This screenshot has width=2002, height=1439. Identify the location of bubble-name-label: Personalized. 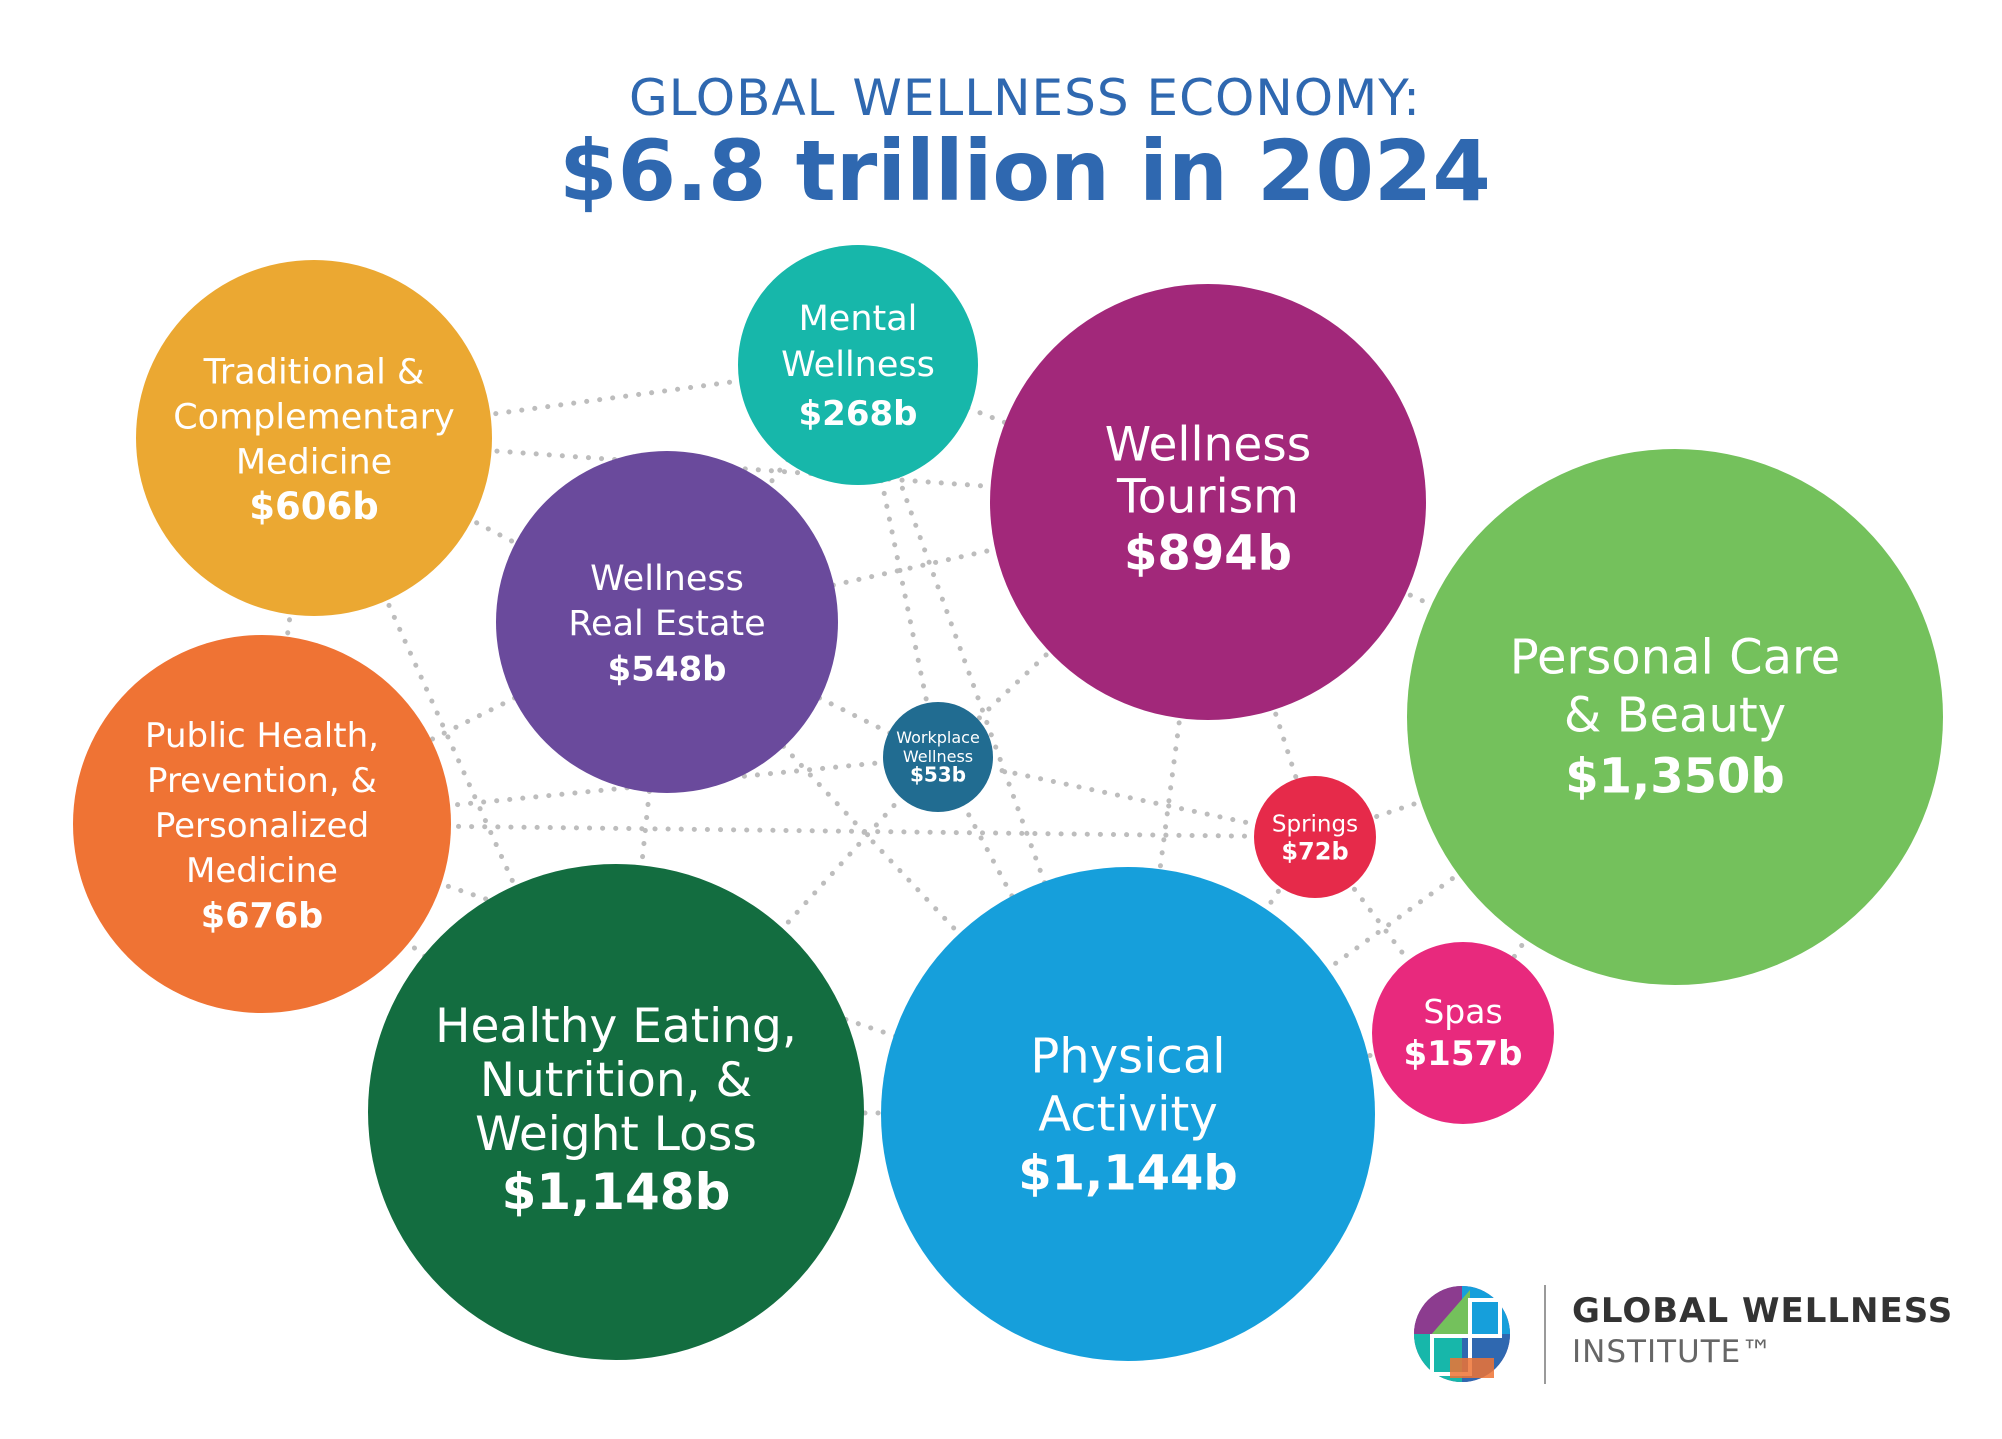
(262, 826).